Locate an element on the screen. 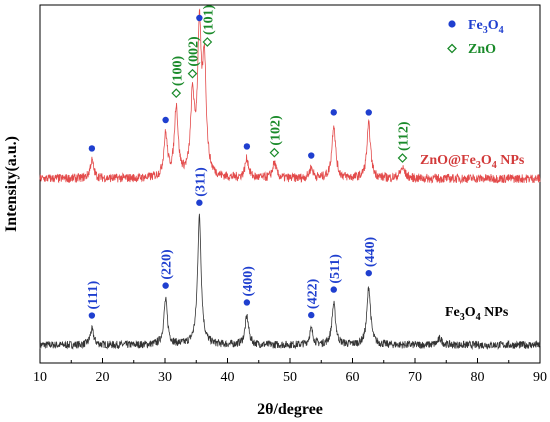 The width and height of the screenshot is (550, 422). zno-hkl-label: (102) is located at coordinates (275, 130).